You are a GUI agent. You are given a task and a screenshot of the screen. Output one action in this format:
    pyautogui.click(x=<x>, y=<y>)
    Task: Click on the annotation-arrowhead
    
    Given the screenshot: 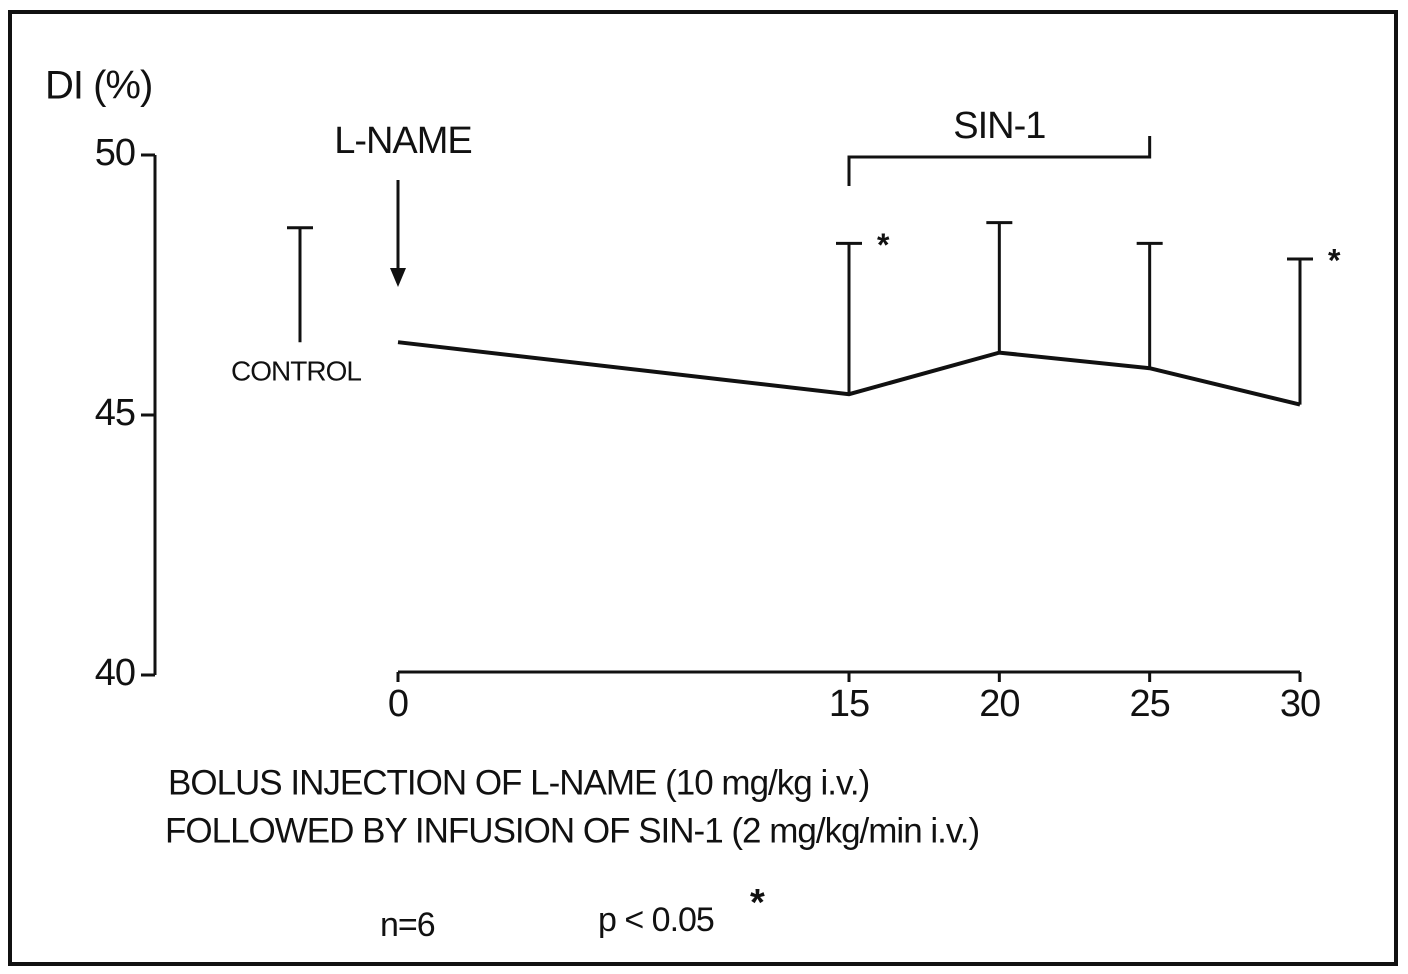 What is the action you would take?
    pyautogui.click(x=398, y=277)
    